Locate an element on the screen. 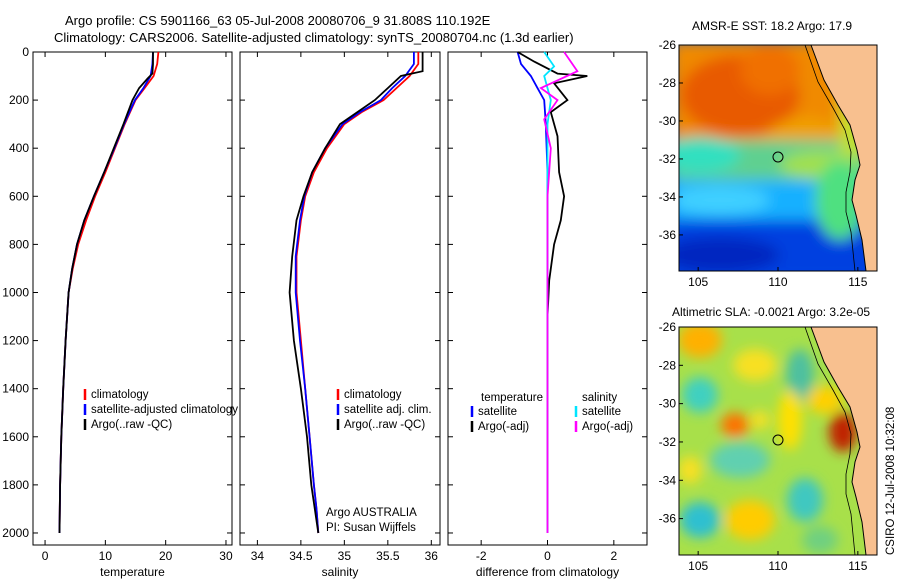 Image resolution: width=900 pixels, height=580 pixels. depth-tick-label: 200 is located at coordinates (19, 100).